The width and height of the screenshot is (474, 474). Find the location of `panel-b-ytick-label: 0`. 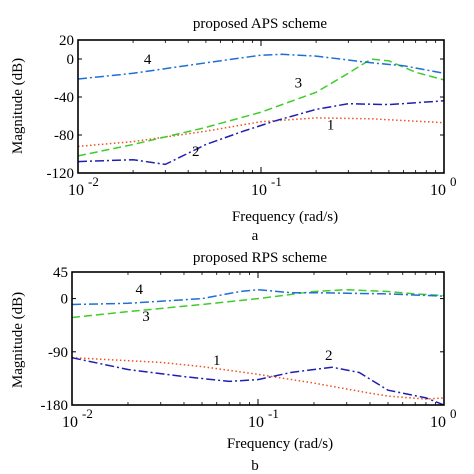

panel-b-ytick-label: 0 is located at coordinates (65, 300).